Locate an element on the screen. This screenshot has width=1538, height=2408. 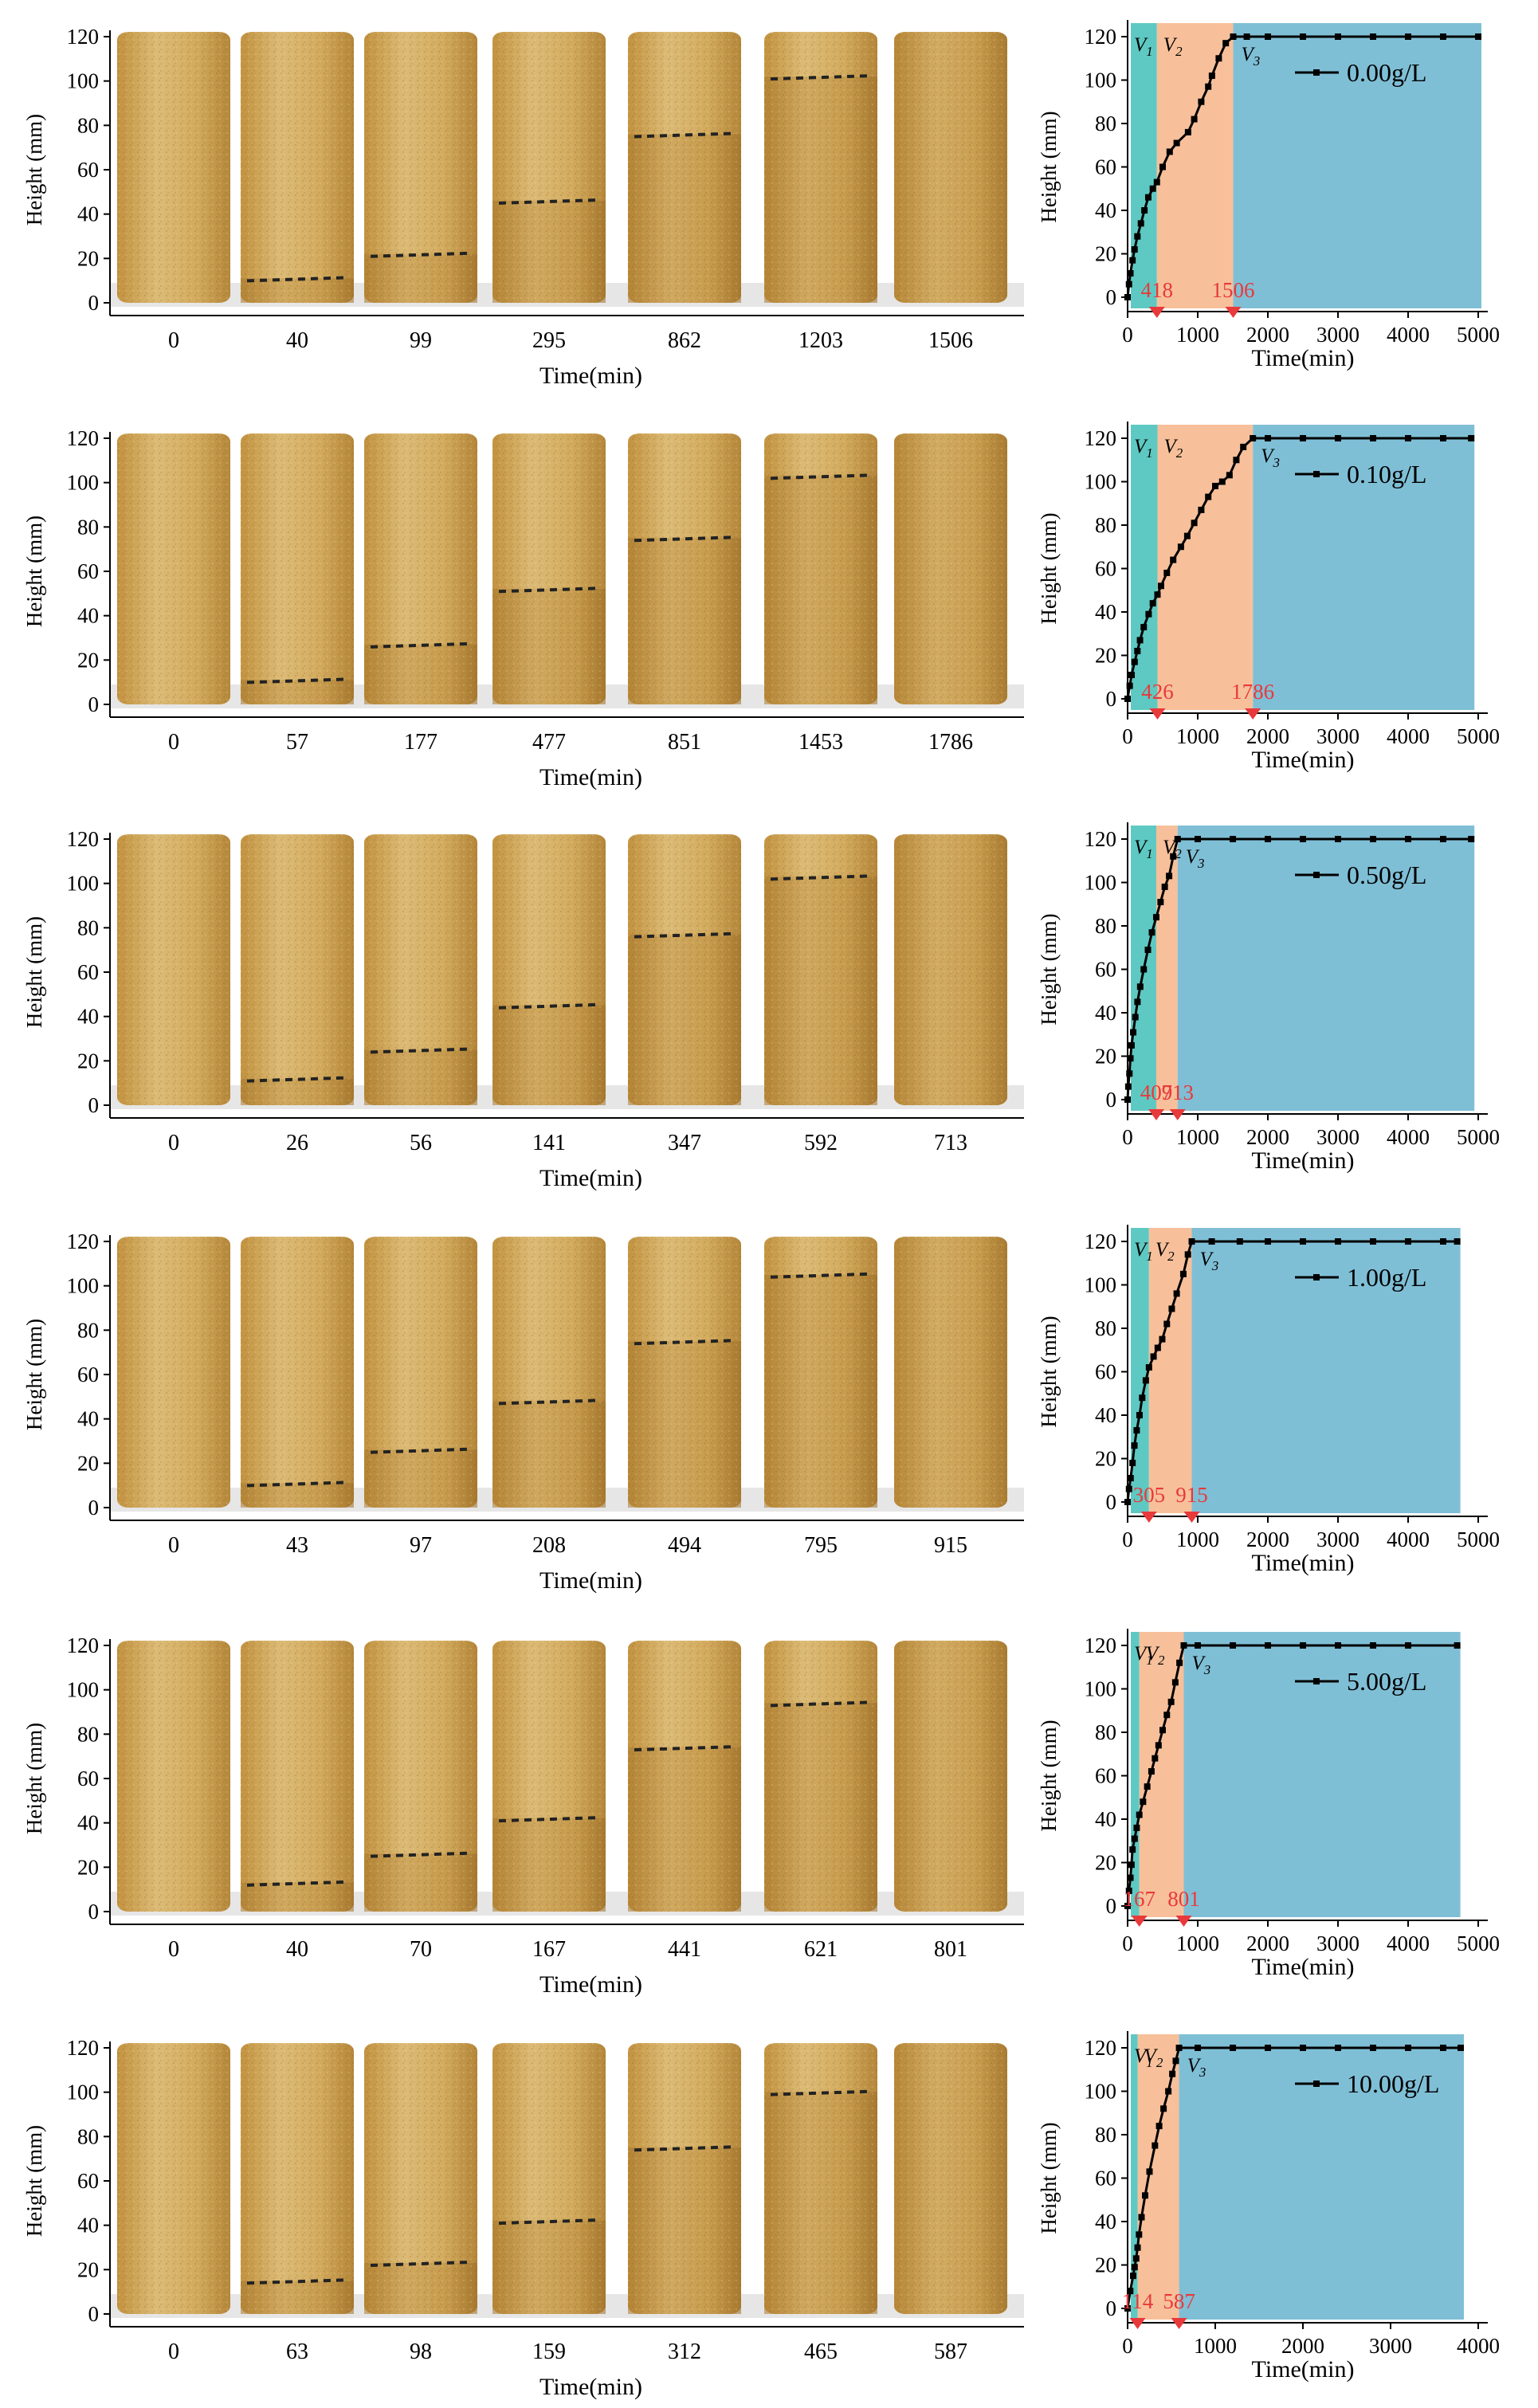
time-label: 1453 is located at coordinates (820, 742).